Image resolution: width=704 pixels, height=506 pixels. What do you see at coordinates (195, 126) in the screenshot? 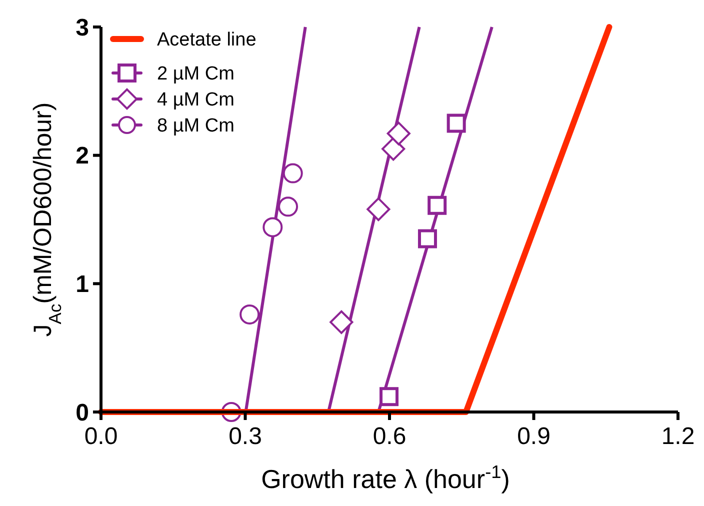
I see `legend-label: 8 µM Cm` at bounding box center [195, 126].